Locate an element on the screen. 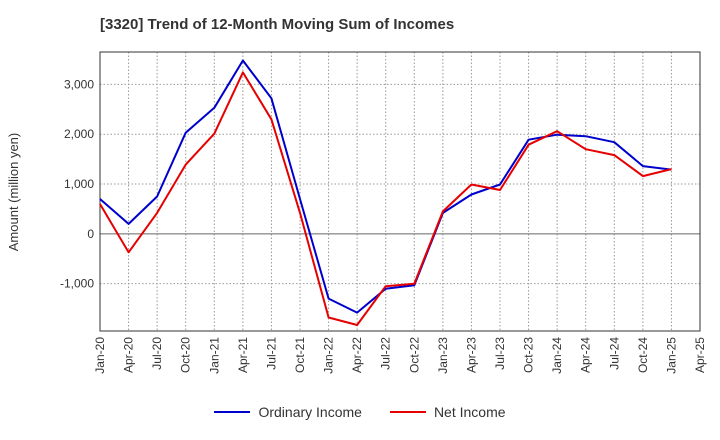  x-tick-label: Apr-22 is located at coordinates (357, 355).